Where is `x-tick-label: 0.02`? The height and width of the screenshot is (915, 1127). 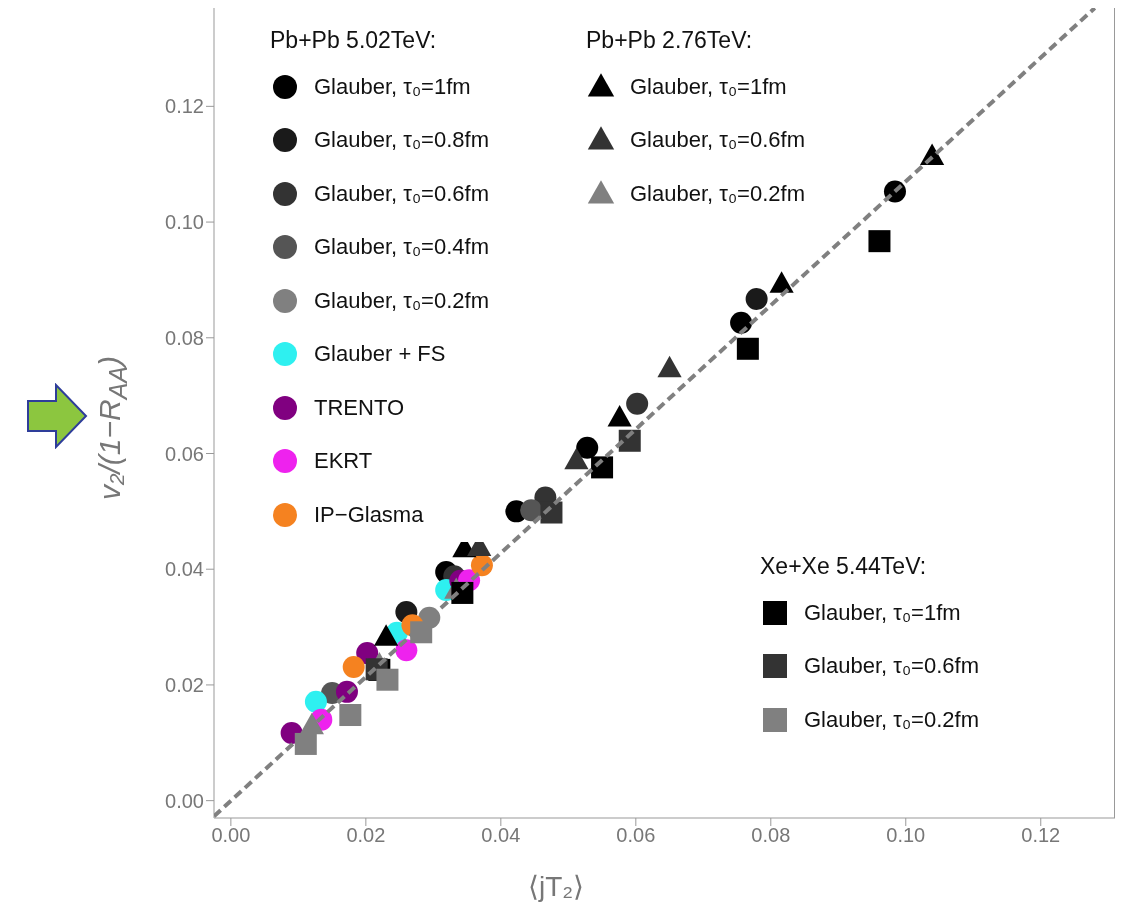
x-tick-label: 0.02 is located at coordinates (366, 835).